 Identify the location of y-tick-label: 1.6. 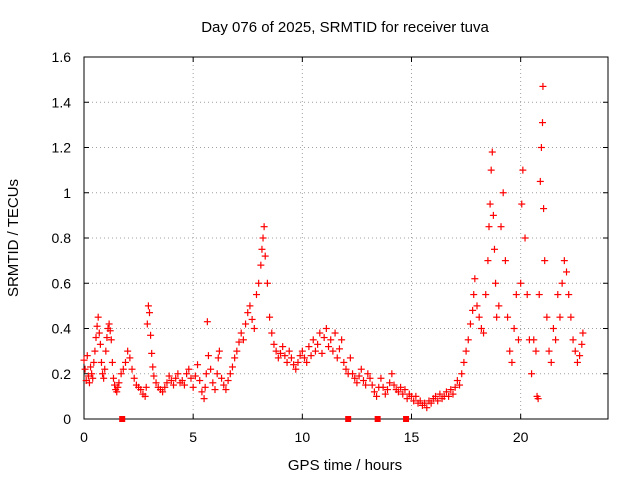
(62, 57).